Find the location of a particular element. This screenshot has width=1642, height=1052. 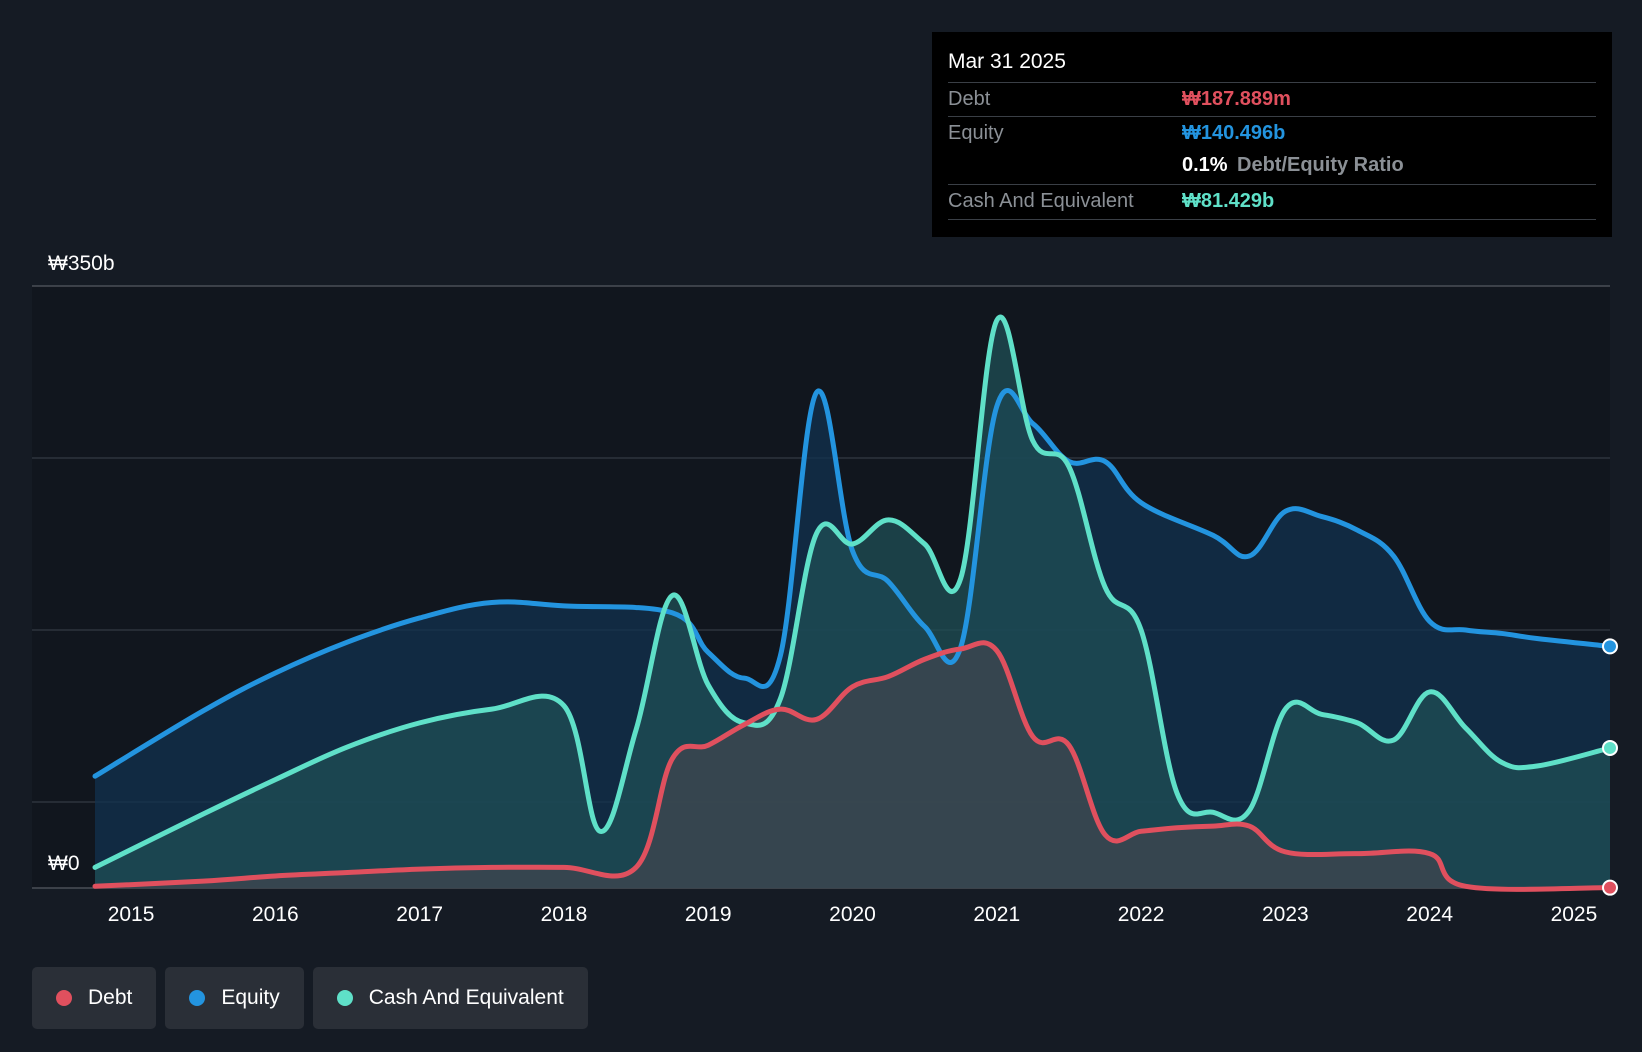

tooltip-row-cash: Cash And Equivalent ₩81.429b is located at coordinates (1272, 202).